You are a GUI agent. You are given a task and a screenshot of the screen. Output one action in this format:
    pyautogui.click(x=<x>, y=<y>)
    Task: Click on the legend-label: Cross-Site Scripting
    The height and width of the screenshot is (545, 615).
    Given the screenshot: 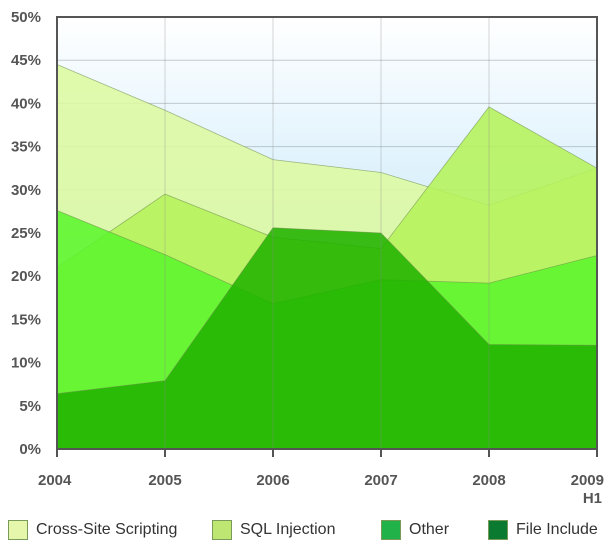 What is the action you would take?
    pyautogui.click(x=107, y=529)
    